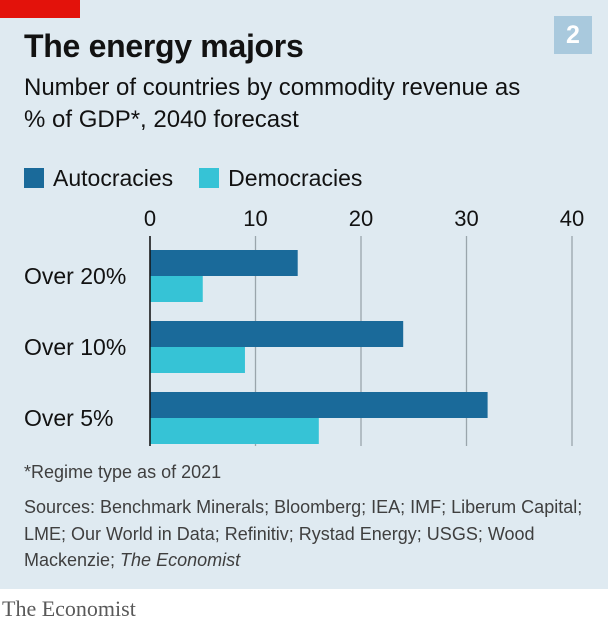 Image resolution: width=608 pixels, height=625 pixels. Describe the element at coordinates (123, 472) in the screenshot. I see `footnote: *Regime type as of 2021` at that location.